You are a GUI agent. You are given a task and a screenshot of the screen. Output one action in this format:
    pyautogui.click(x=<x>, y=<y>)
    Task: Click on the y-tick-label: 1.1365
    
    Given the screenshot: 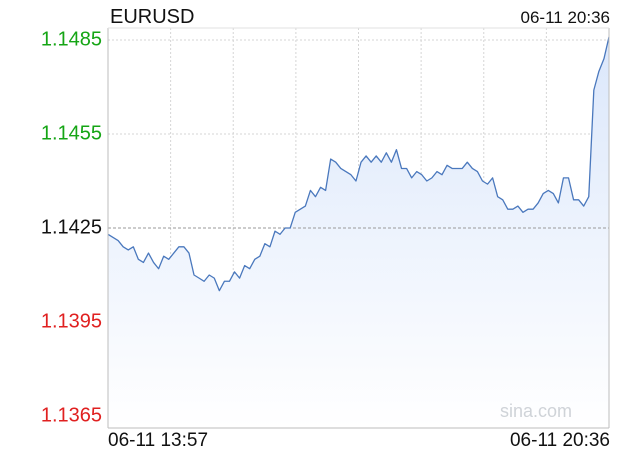 What is the action you would take?
    pyautogui.click(x=71, y=415)
    